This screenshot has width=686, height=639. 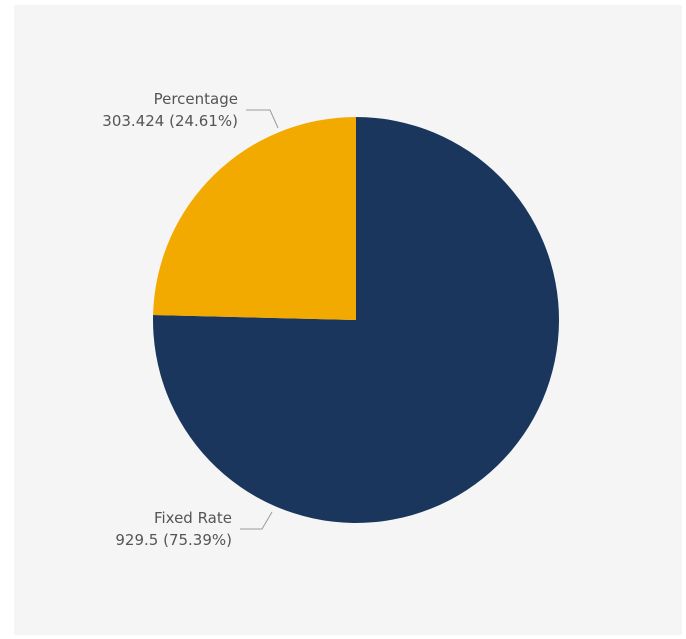 What do you see at coordinates (193, 518) in the screenshot?
I see `label-name-fixed-rate: Fixed Rate` at bounding box center [193, 518].